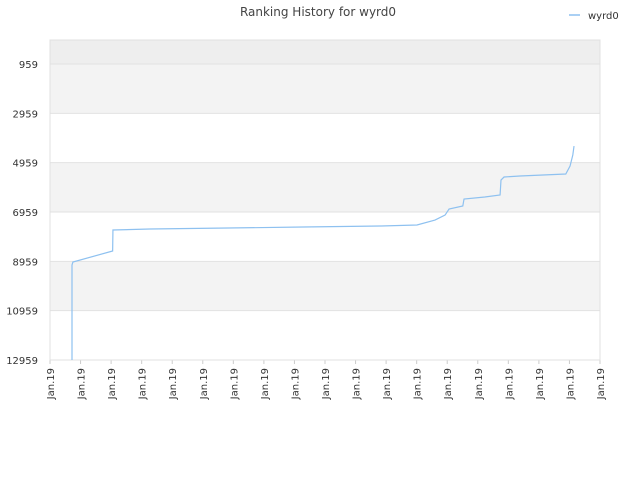 The height and width of the screenshot is (480, 640). Describe the element at coordinates (603, 16) in the screenshot. I see `legend-label: wyrd0` at that location.